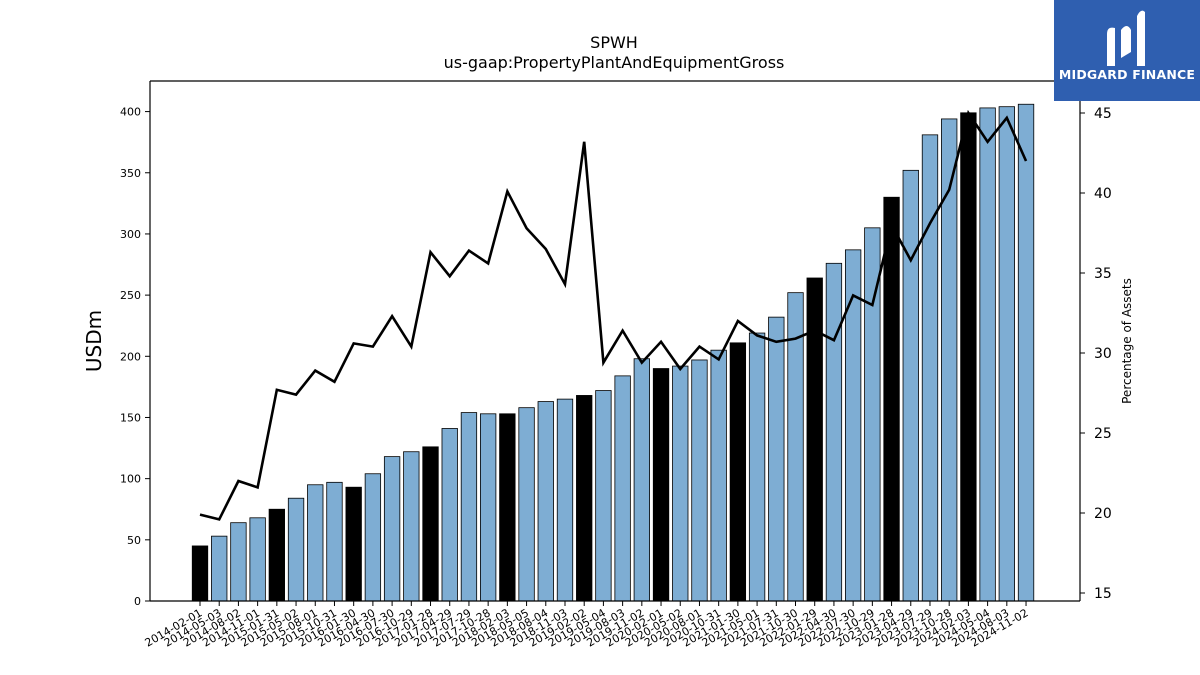 The height and width of the screenshot is (675, 1200). Describe the element at coordinates (1103, 114) in the screenshot. I see `y2-tick-label: 45` at that location.